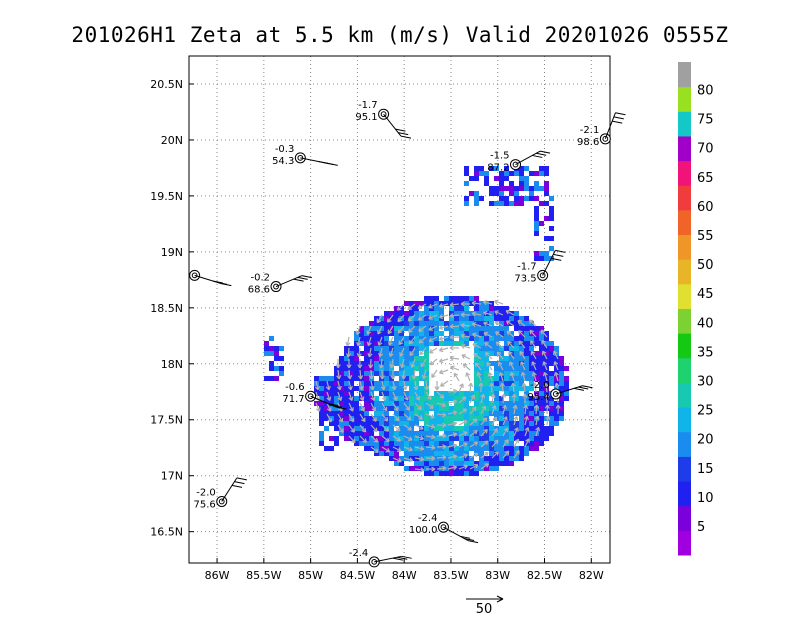  What do you see at coordinates (172, 252) in the screenshot?
I see `y-tick-label: 19N` at bounding box center [172, 252].